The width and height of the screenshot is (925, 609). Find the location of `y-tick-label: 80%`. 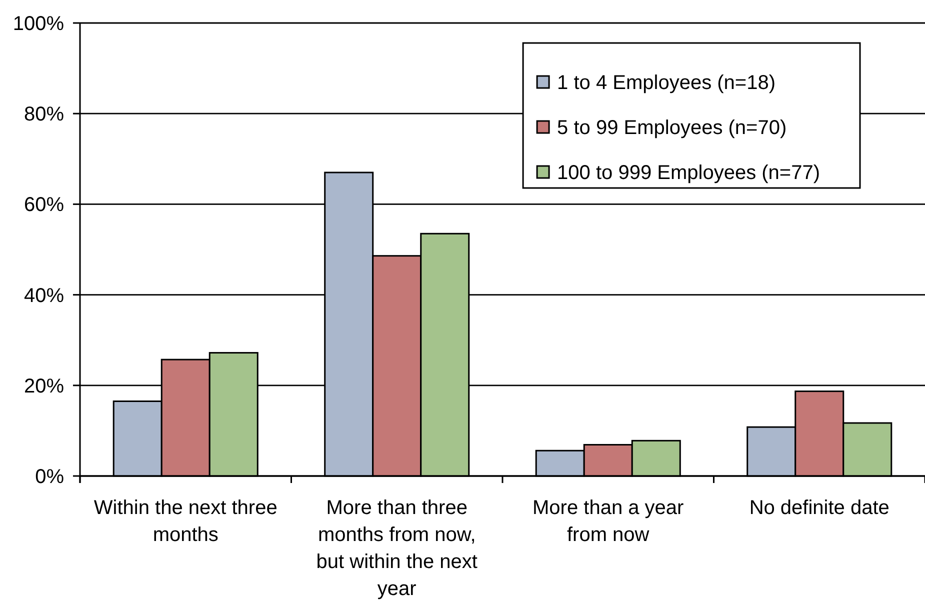

y-tick-label: 80% is located at coordinates (44, 115).